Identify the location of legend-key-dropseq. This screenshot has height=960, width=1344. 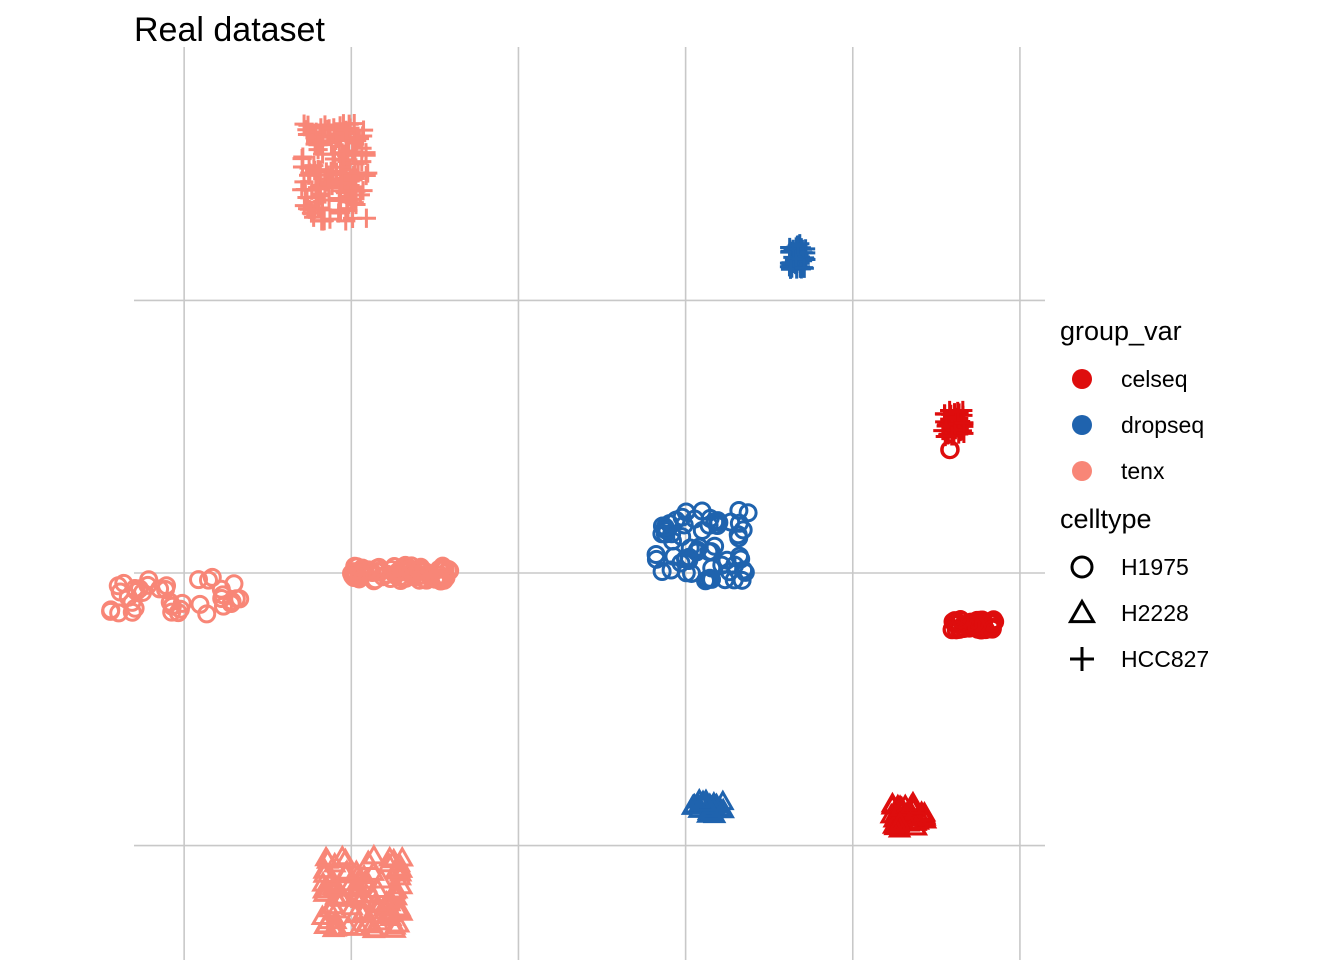
(1082, 425).